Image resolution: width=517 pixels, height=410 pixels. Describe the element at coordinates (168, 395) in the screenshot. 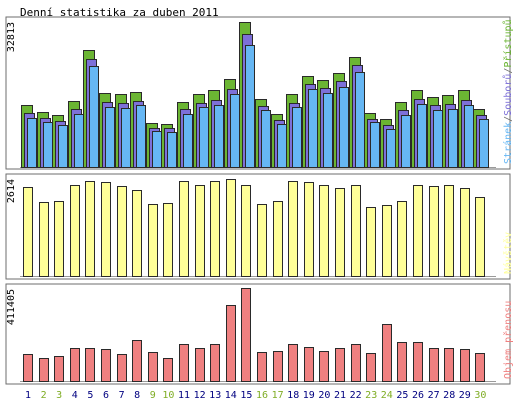

I see `day-label: 10` at that location.